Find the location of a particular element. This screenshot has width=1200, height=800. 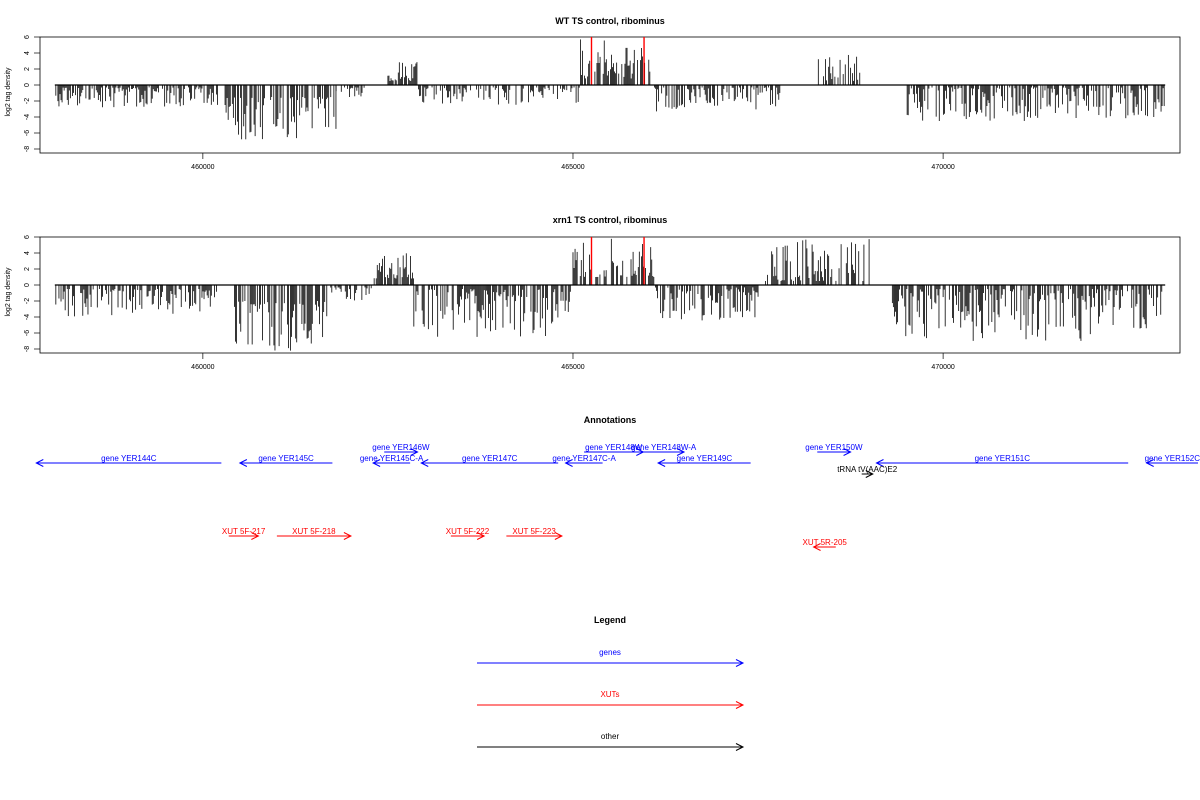

wt-ytick-label-2: -4 is located at coordinates (27, 117).